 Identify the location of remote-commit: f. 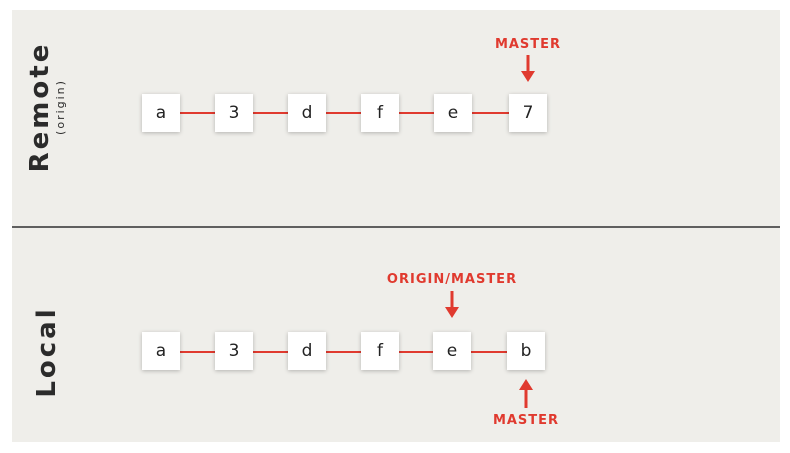
(380, 113).